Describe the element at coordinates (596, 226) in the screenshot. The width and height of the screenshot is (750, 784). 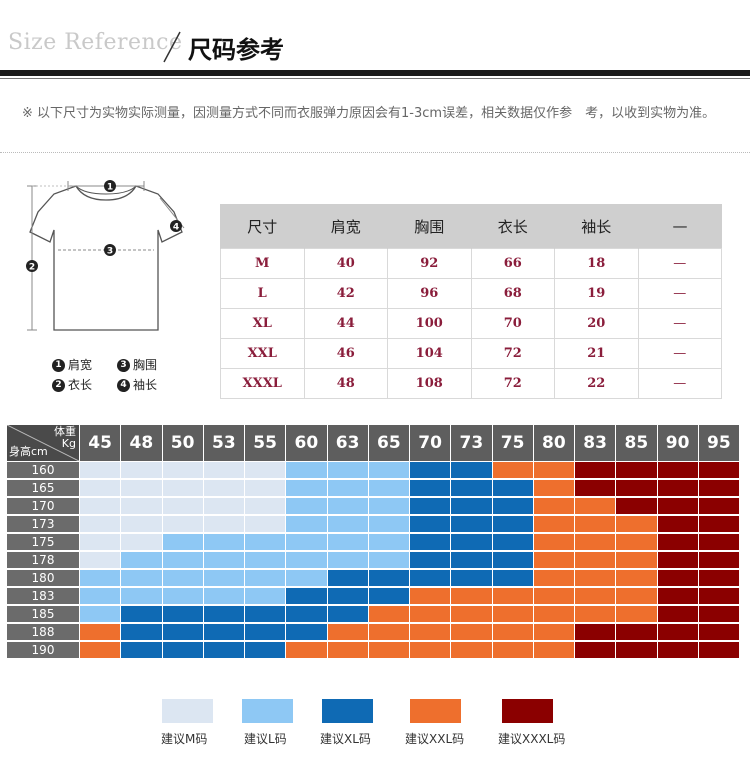
I see `header-sleeve: 袖长` at that location.